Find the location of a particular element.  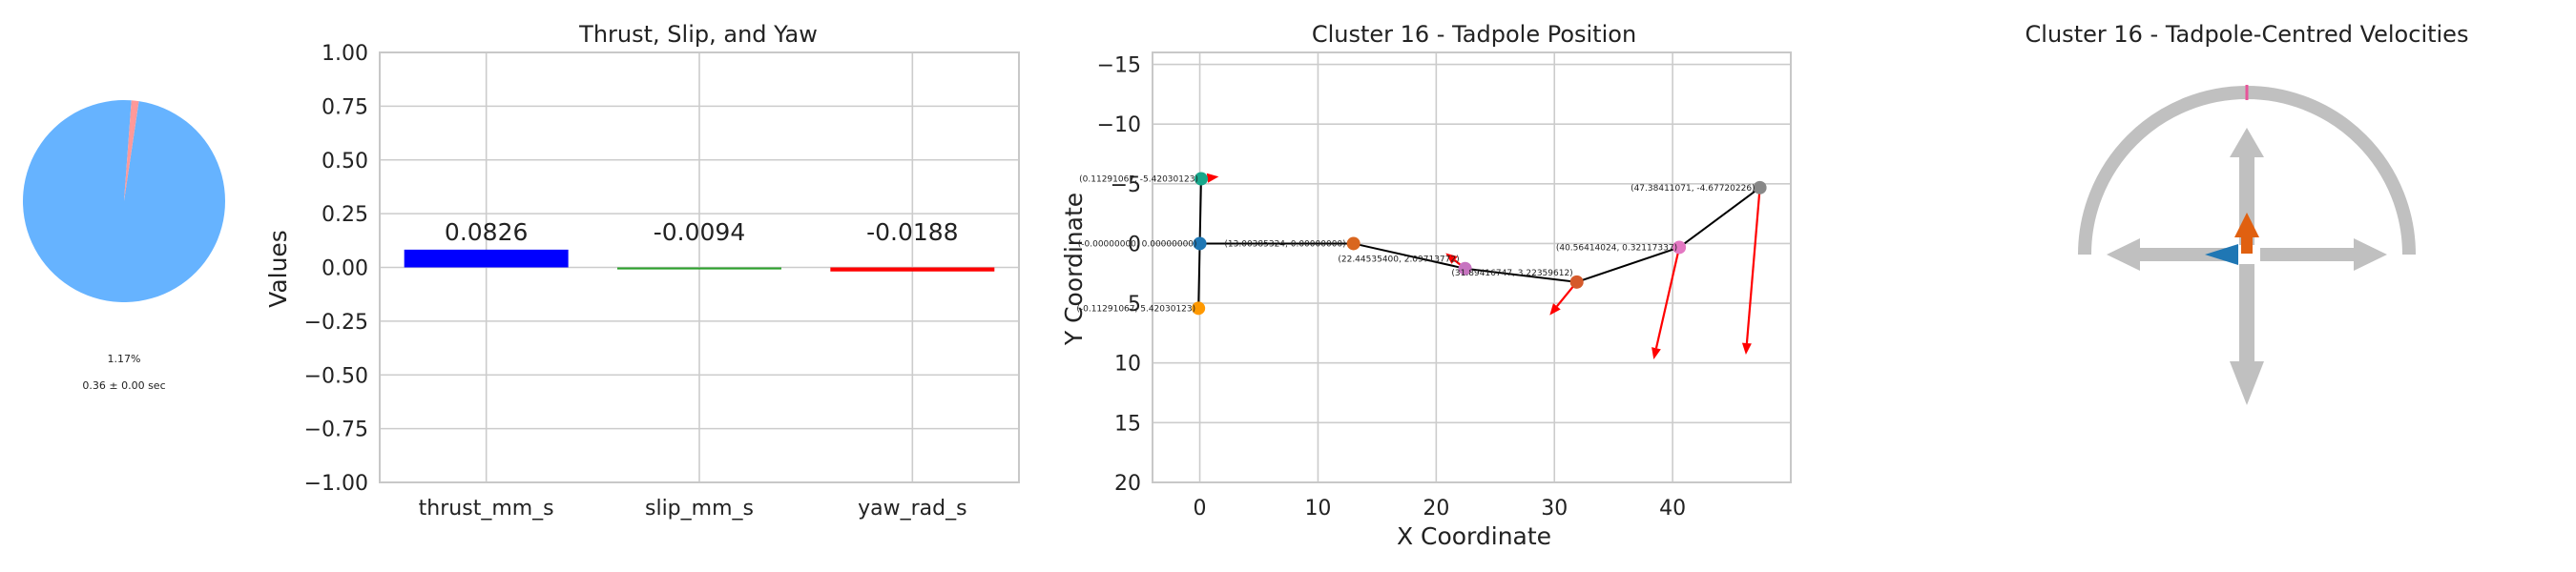

position-ytick-label: −5 is located at coordinates (1126, 185).